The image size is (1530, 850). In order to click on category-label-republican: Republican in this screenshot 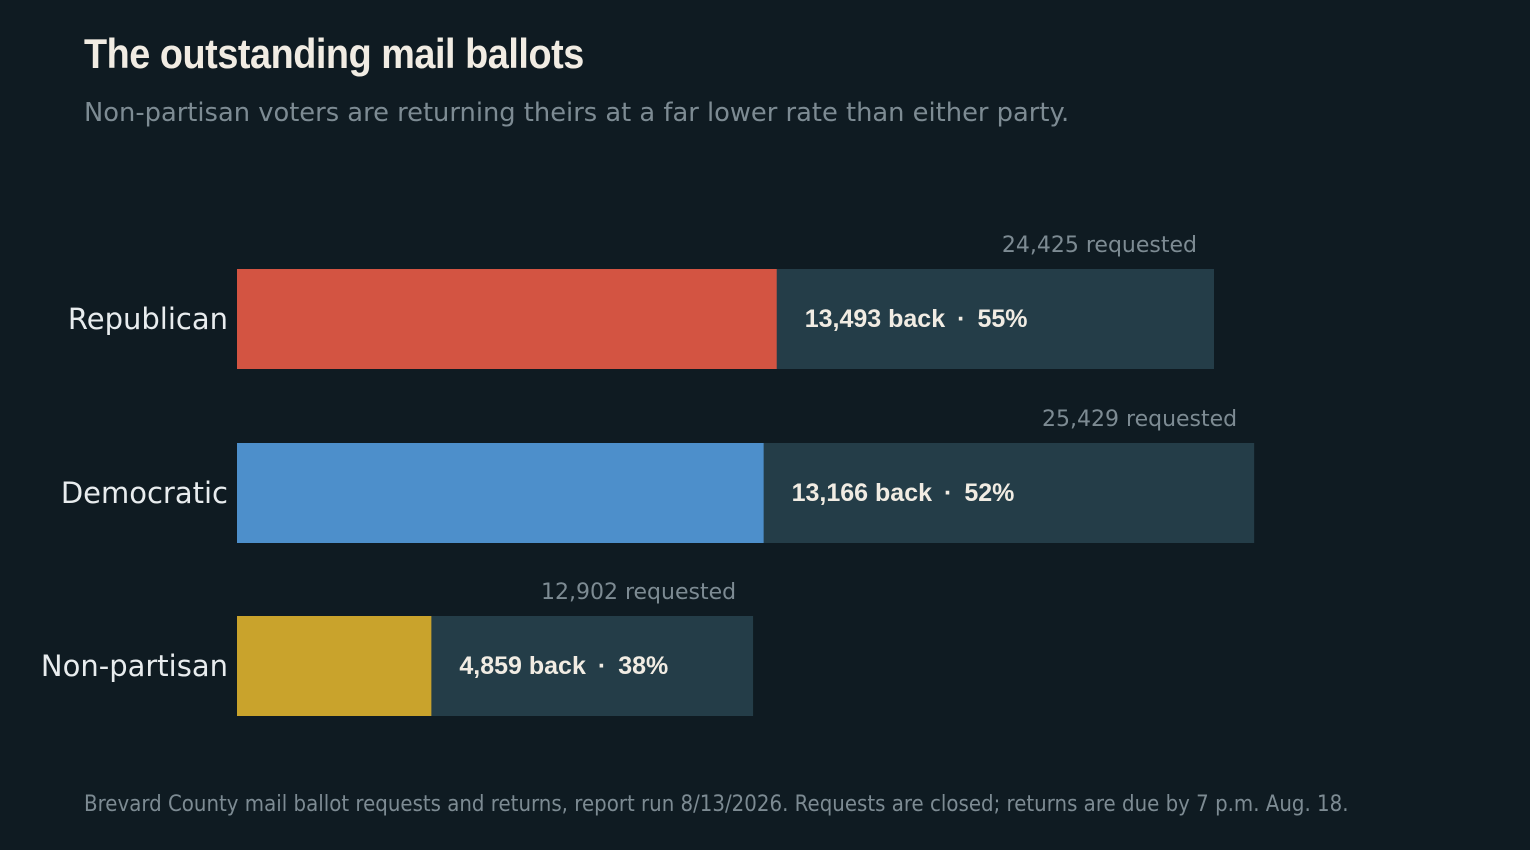, I will do `click(148, 319)`.